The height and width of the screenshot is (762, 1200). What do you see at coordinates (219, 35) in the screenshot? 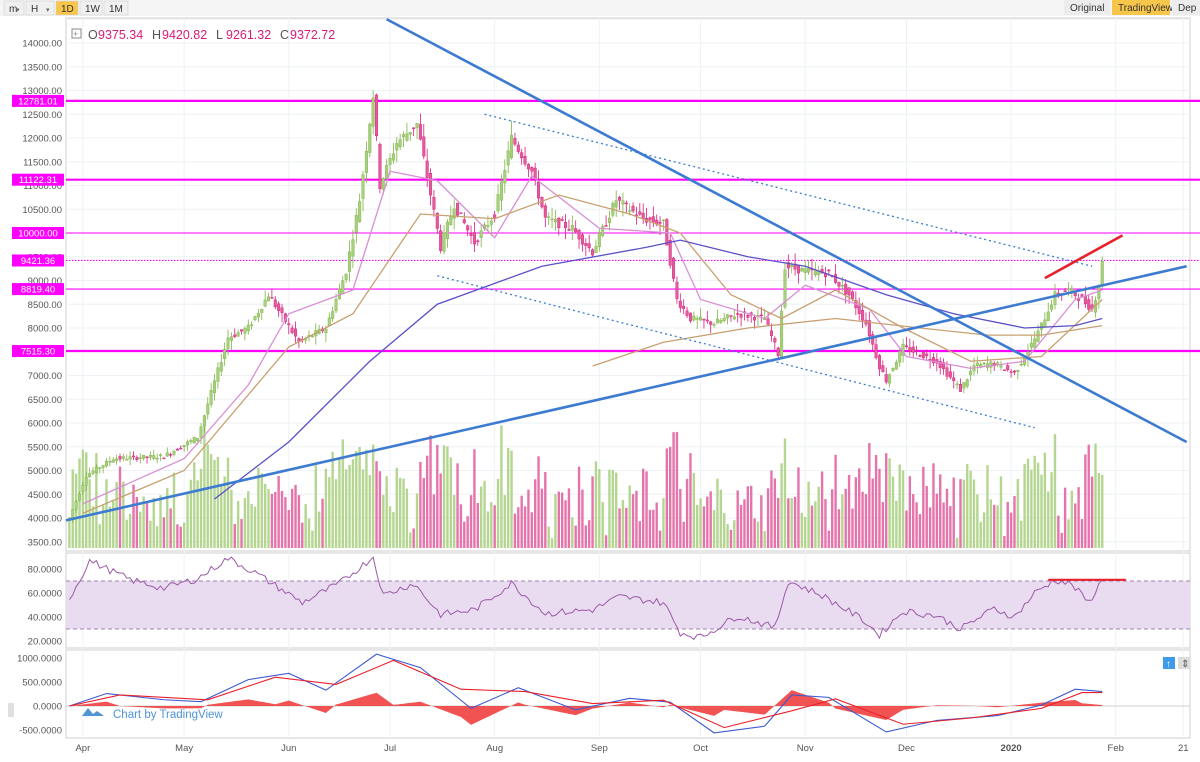
I see `ohlc-key: L` at bounding box center [219, 35].